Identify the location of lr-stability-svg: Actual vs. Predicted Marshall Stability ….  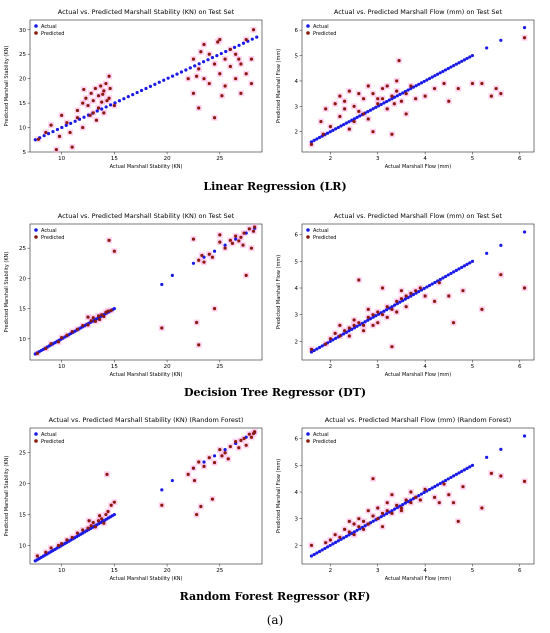
(133, 89).